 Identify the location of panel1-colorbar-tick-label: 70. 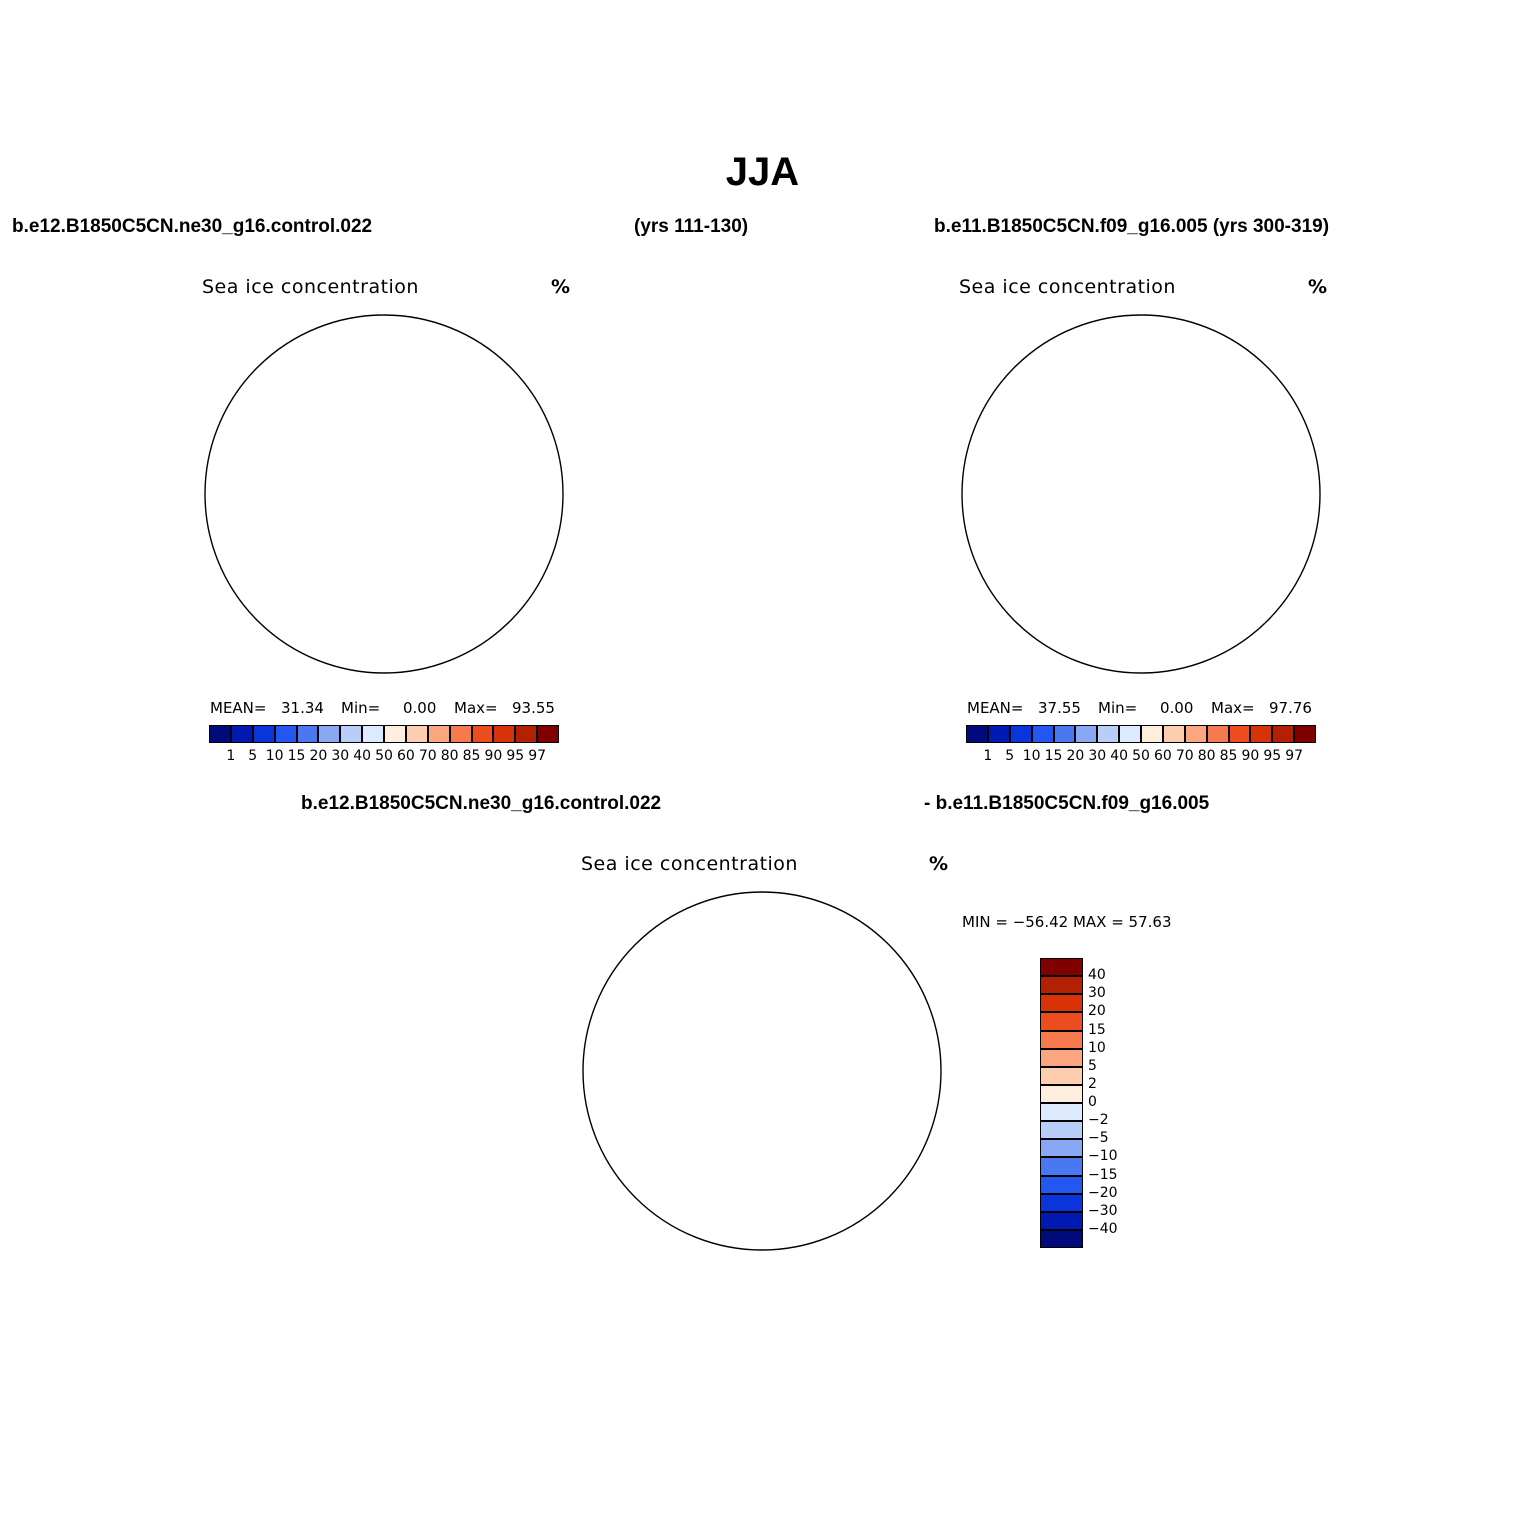
(427, 756).